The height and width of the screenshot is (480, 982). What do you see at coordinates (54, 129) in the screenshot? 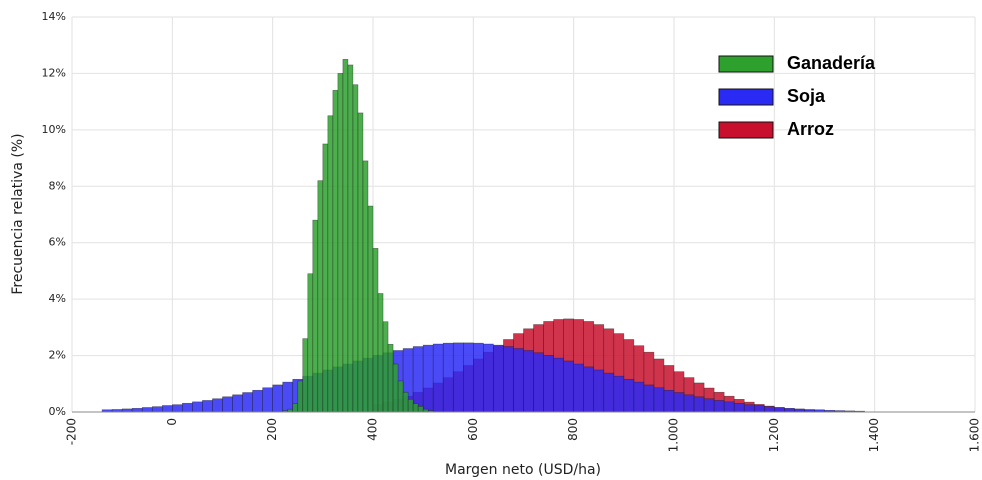
I see `y-tick-label: 10%` at bounding box center [54, 129].